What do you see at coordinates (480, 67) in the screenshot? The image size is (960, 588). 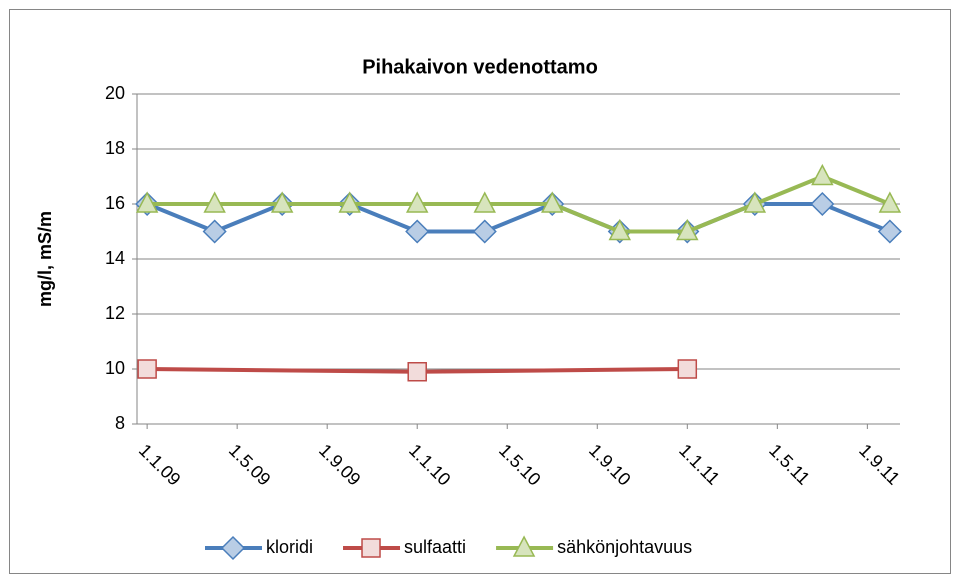 I see `chart-title: Pihakaivon vedenottamo` at bounding box center [480, 67].